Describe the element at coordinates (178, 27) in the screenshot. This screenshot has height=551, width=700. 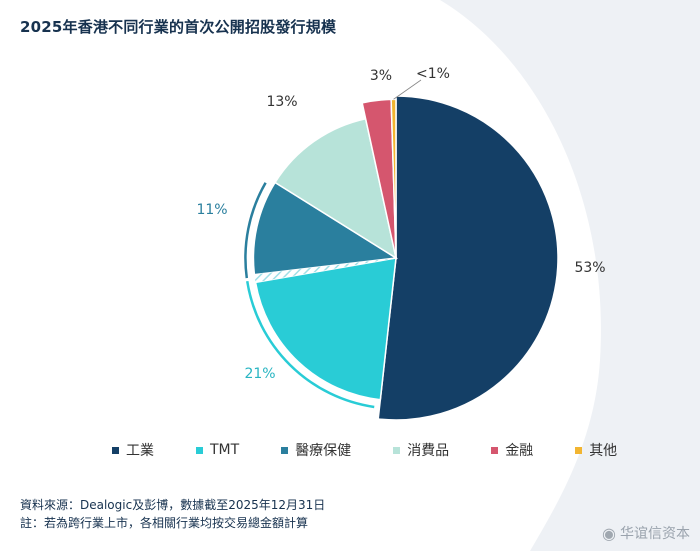
I see `chart-title: 2025年香港不同行業的首次公開招股發行規模` at that location.